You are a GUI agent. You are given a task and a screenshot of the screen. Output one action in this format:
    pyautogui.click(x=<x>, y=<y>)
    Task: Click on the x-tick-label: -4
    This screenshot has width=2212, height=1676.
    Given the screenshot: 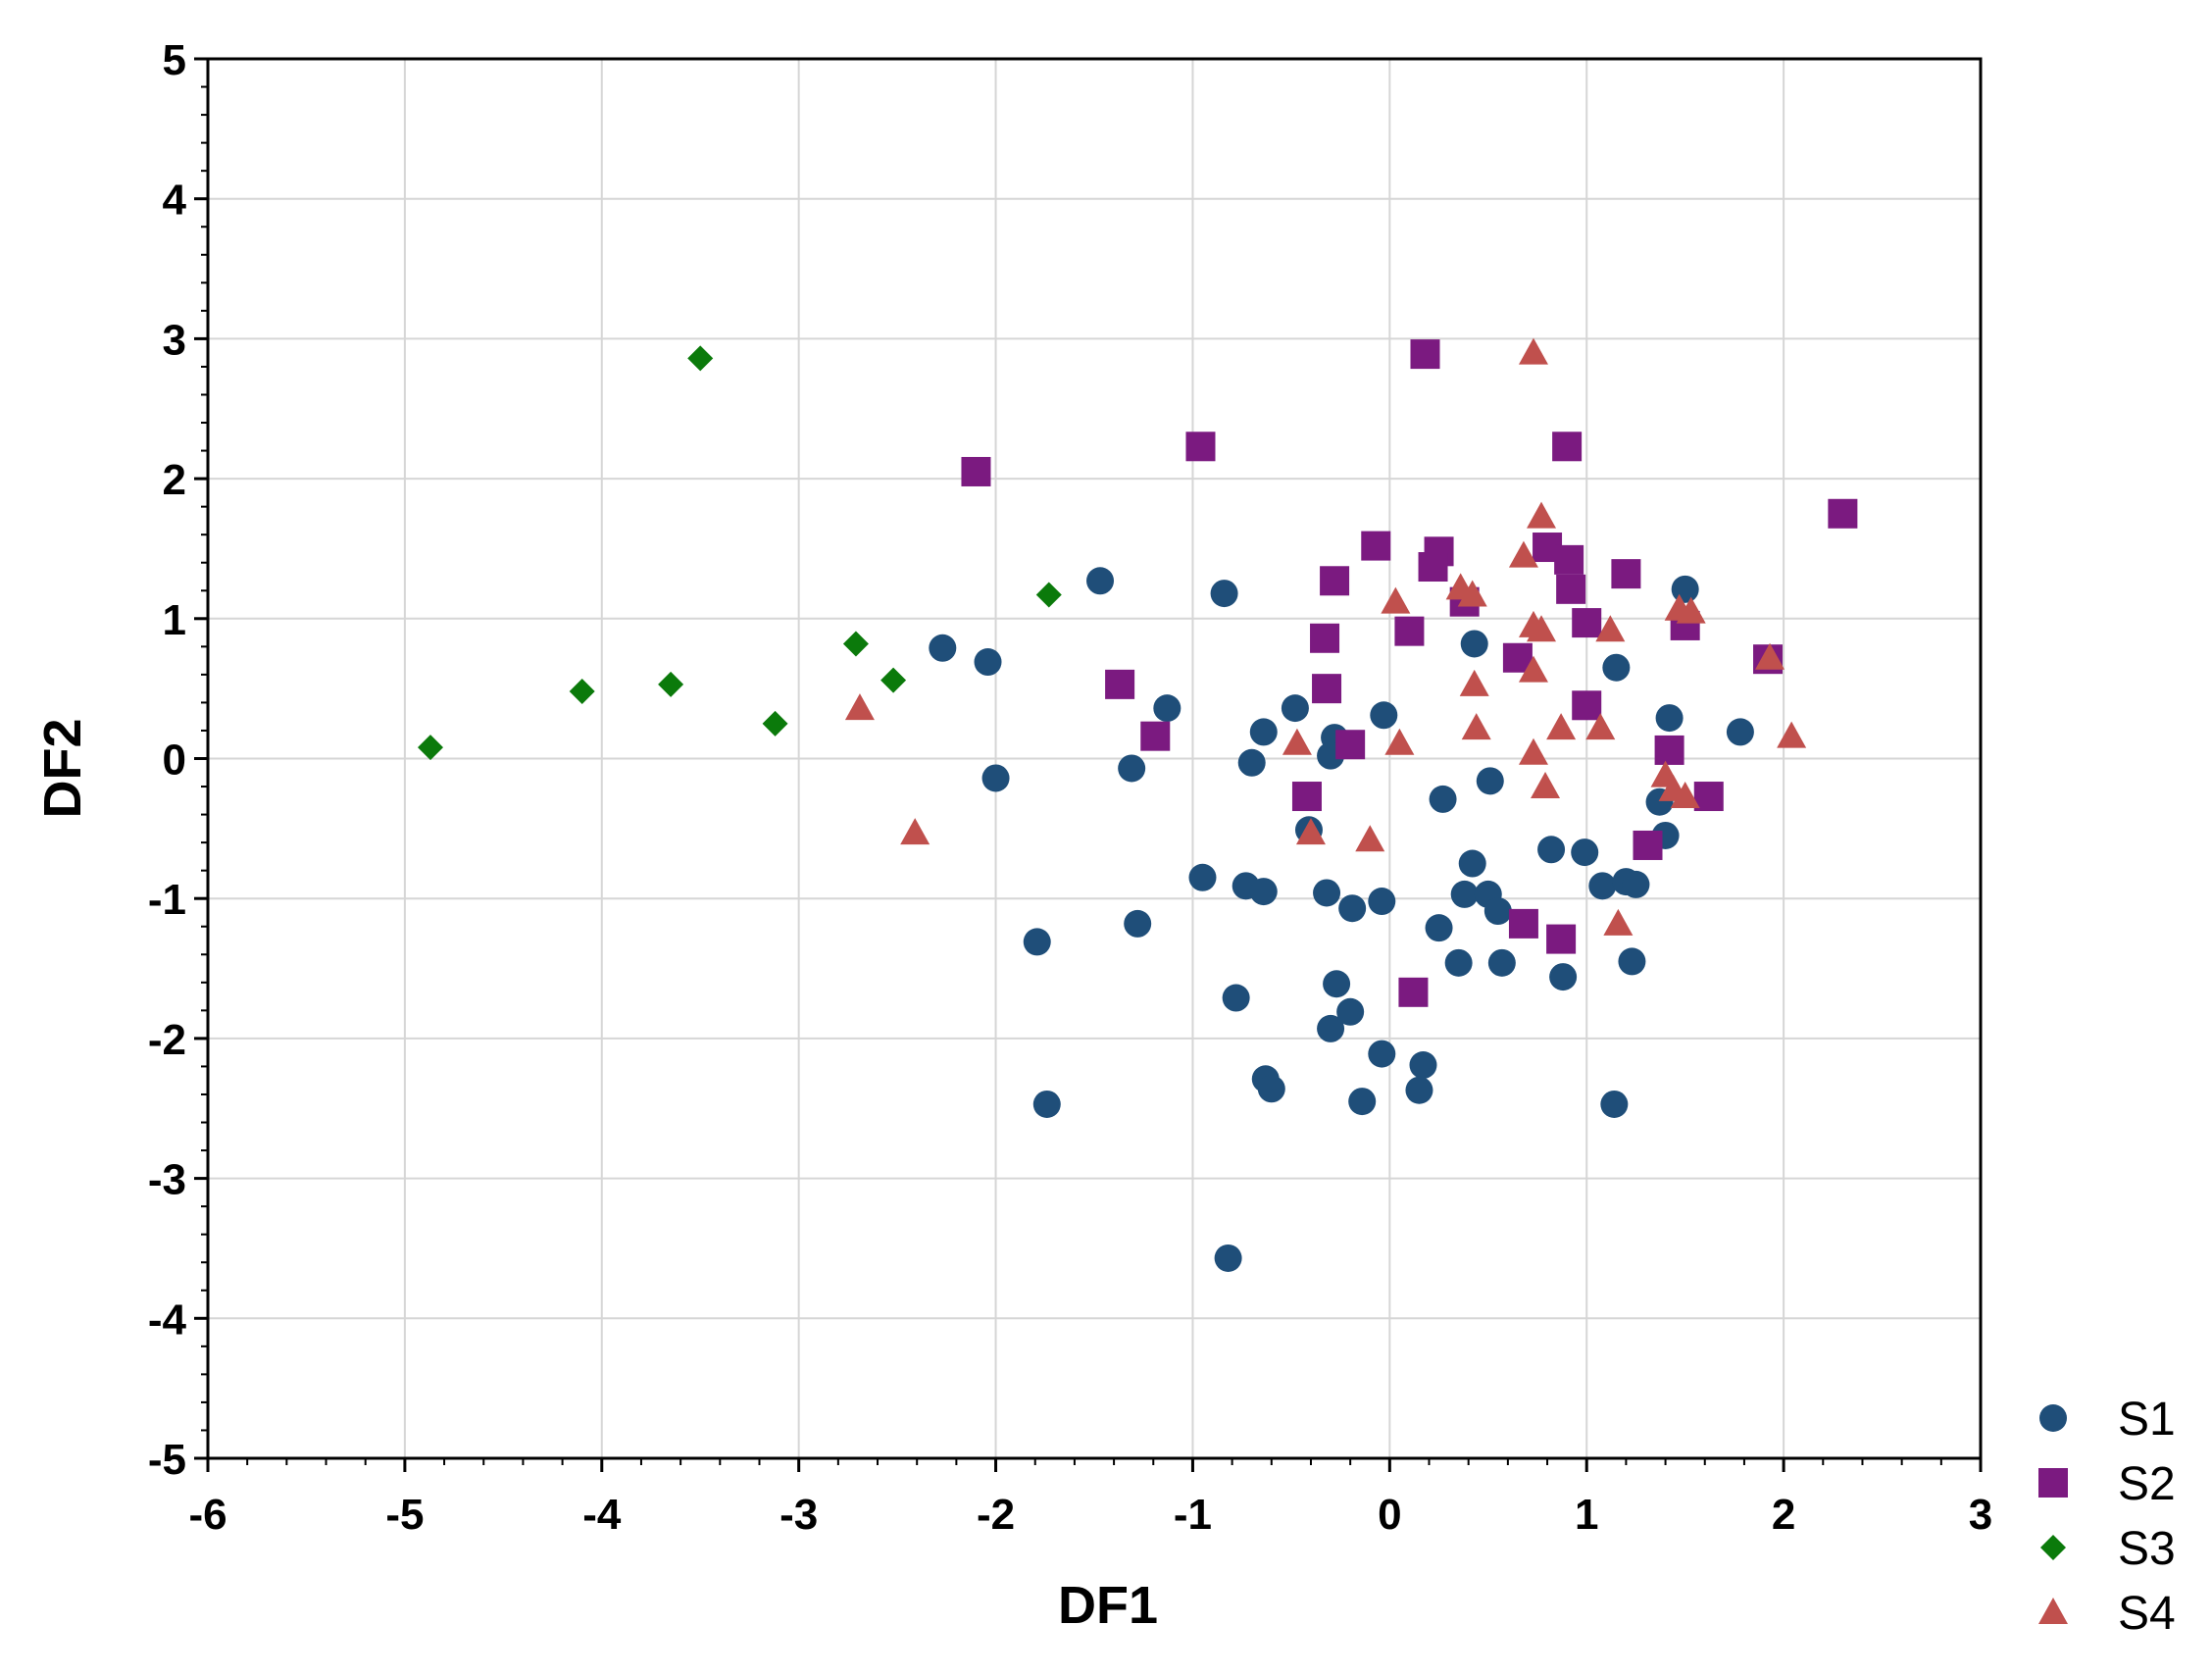 What is the action you would take?
    pyautogui.click(x=602, y=1515)
    